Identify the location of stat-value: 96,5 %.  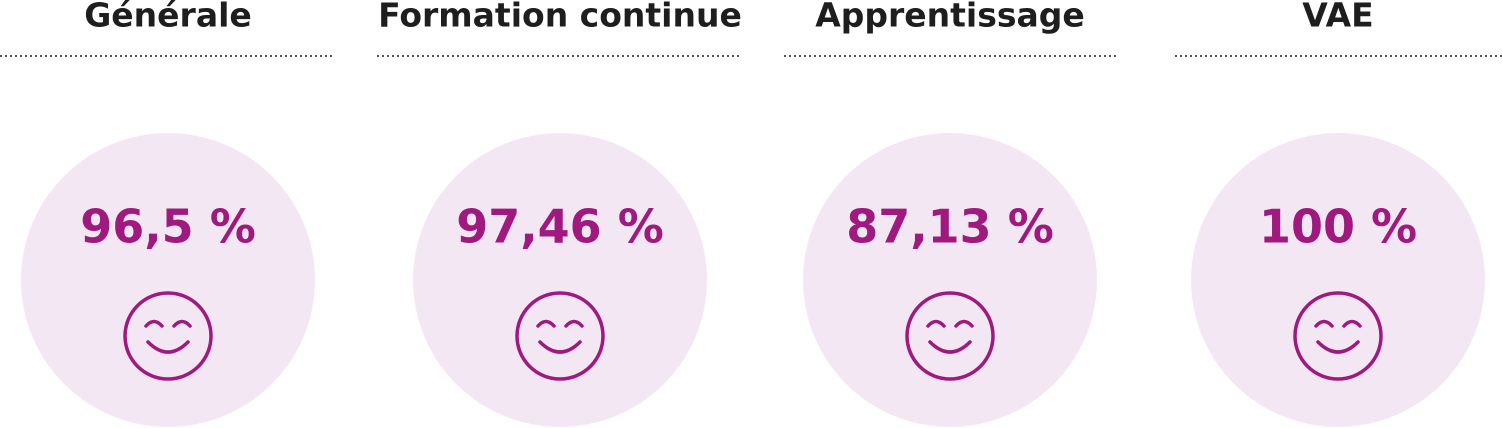
(168, 227).